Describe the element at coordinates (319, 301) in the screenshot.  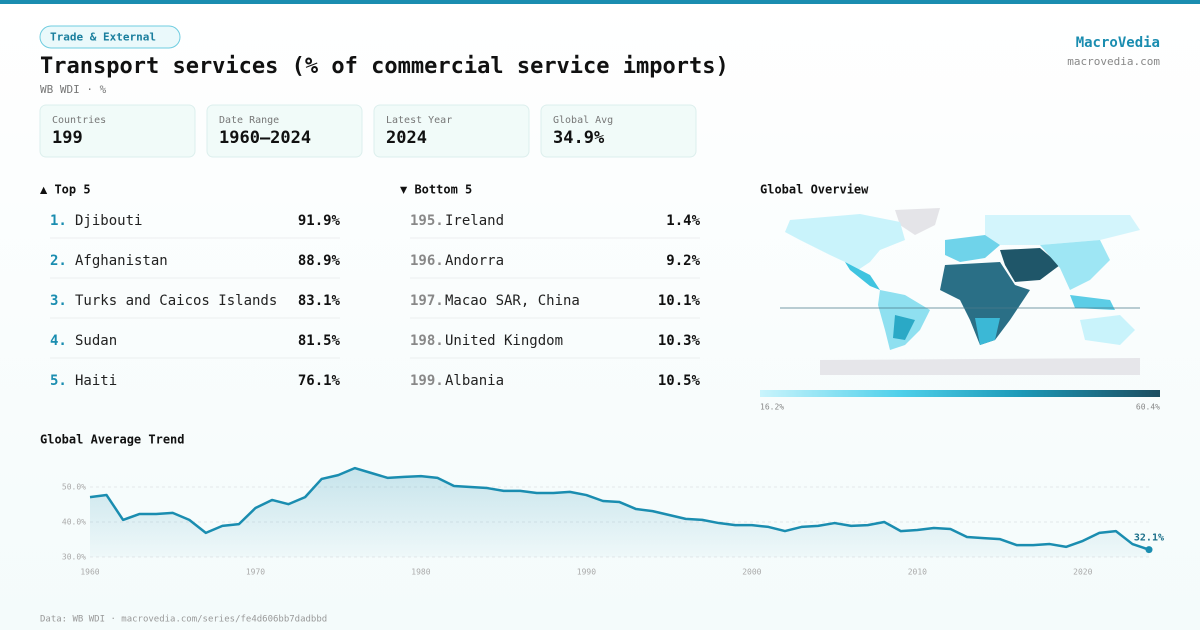
I see `country-value: 83.1%` at that location.